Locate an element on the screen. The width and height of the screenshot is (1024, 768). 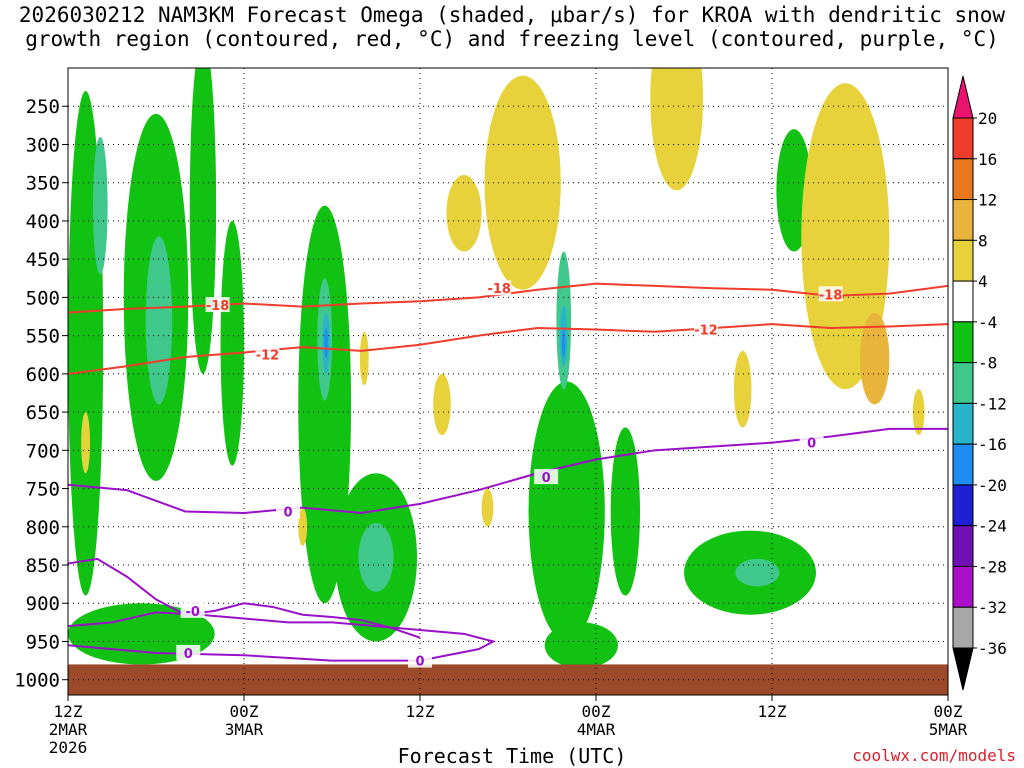
colorbar-label-9: -20 is located at coordinates (992, 485).